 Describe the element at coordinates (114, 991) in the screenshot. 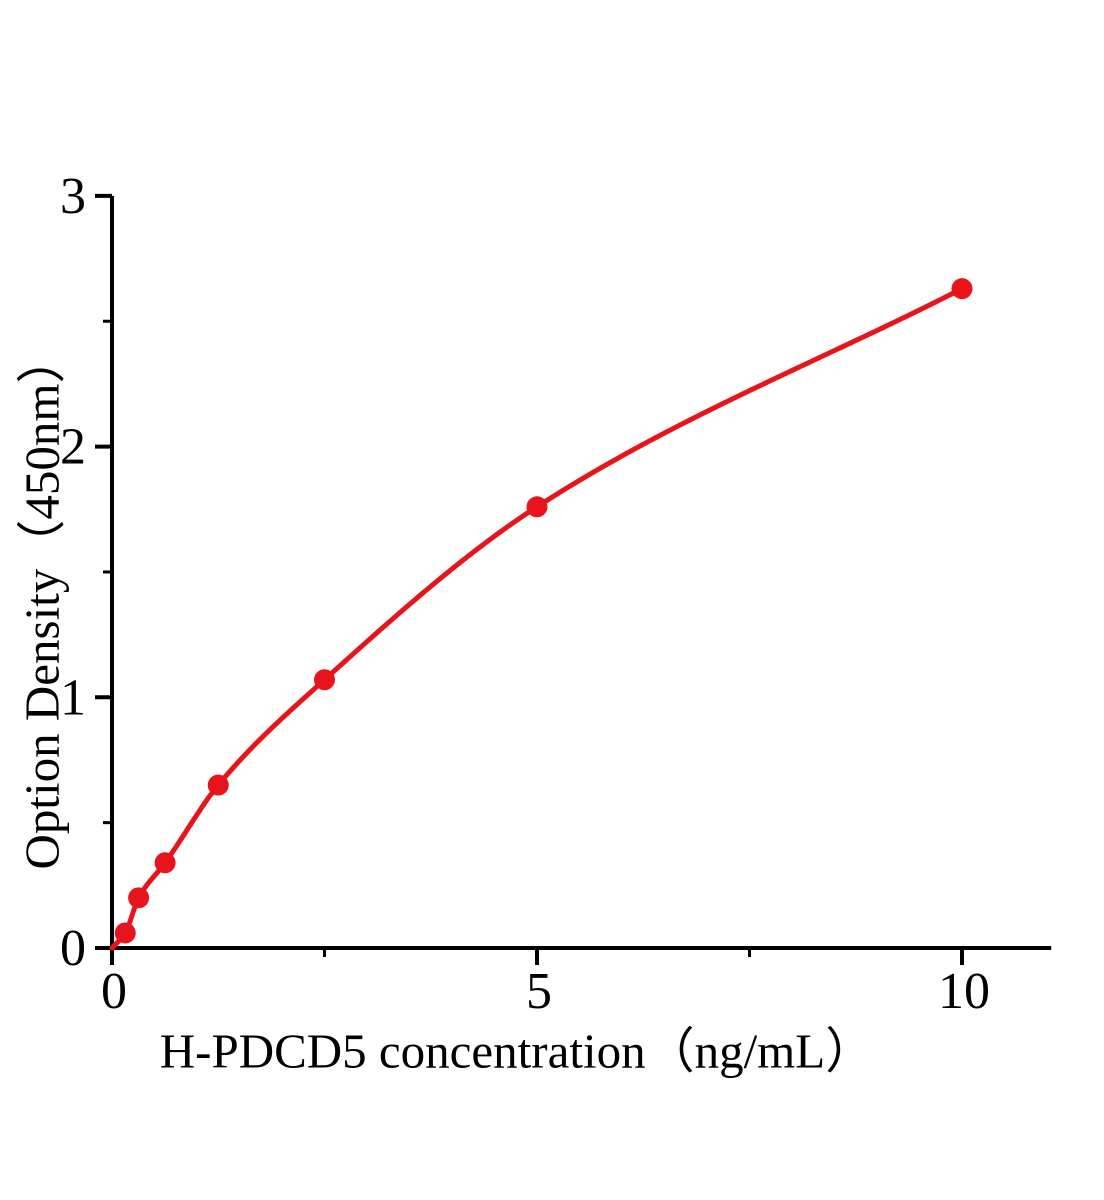

I see `x-tick-label: 0` at that location.